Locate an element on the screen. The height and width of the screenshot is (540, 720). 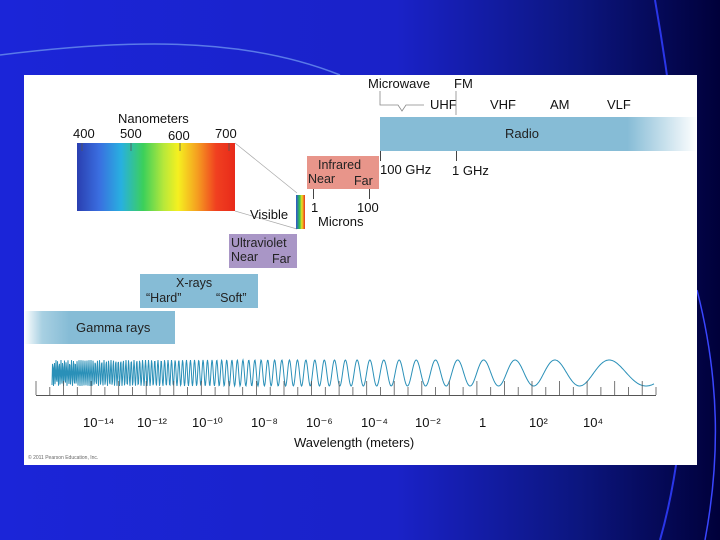
infrared-box is located at coordinates (343, 172).